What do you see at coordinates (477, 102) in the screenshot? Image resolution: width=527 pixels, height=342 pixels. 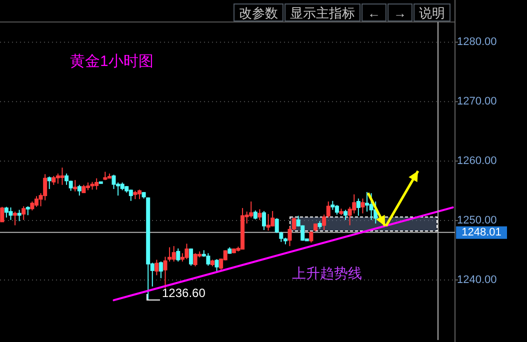 I see `y-tick-label: 1270.00` at bounding box center [477, 102].